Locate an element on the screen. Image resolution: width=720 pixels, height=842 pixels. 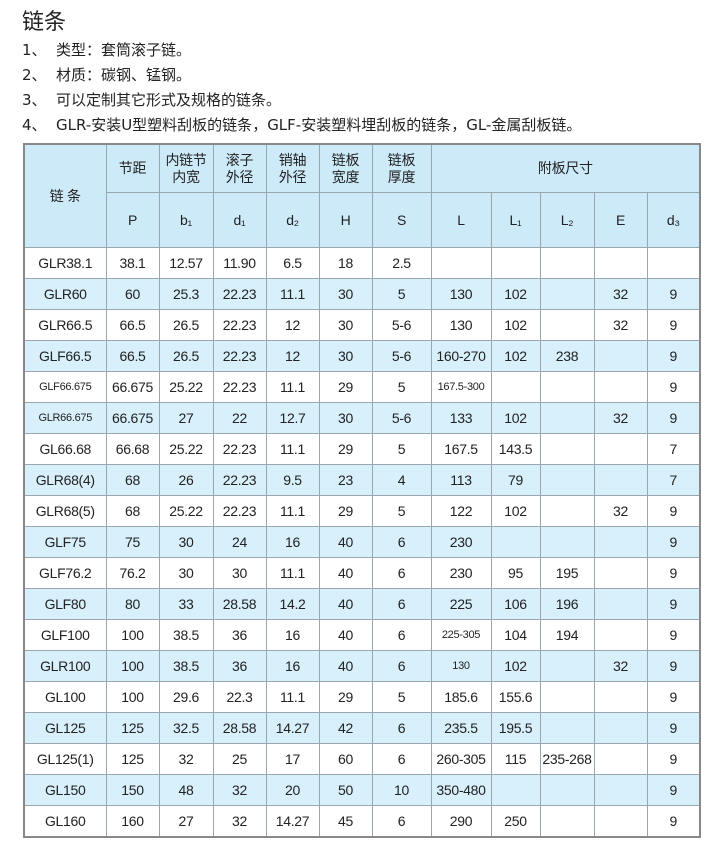
value-cell: 12.57 is located at coordinates (186, 263).